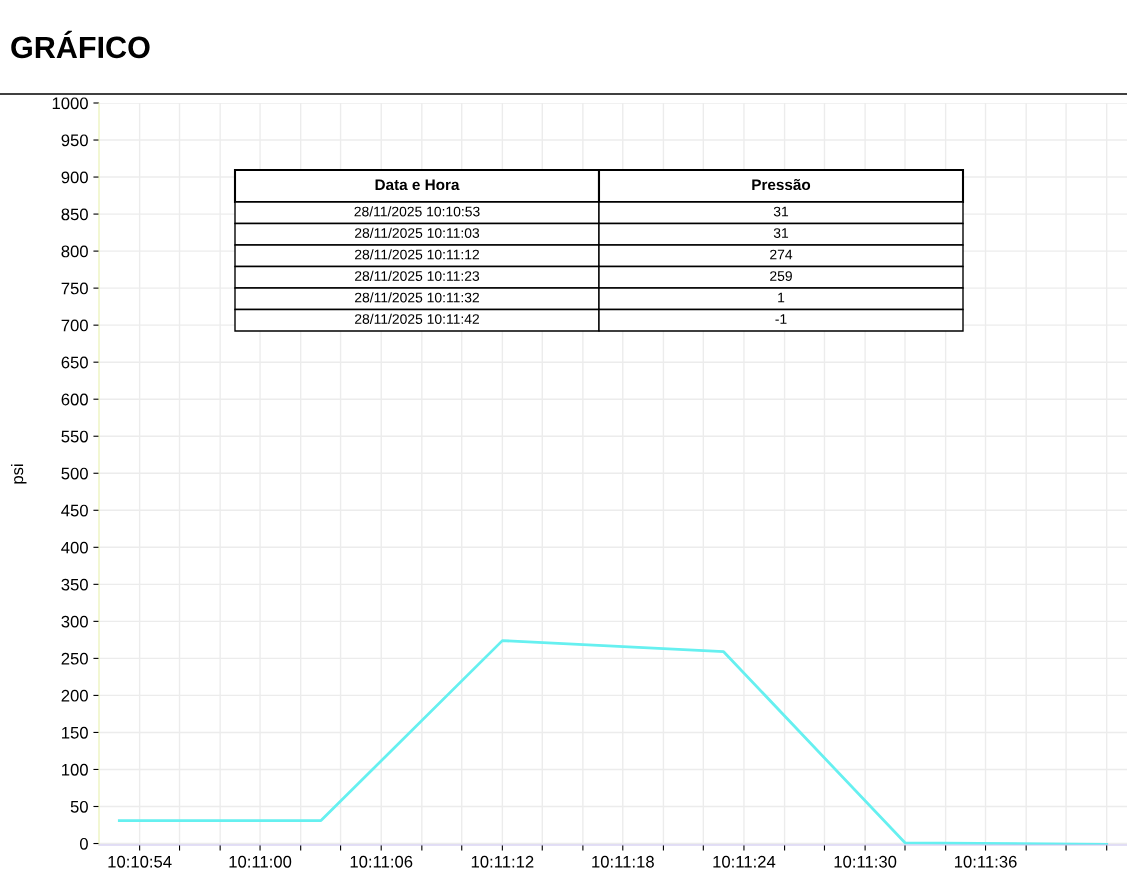  What do you see at coordinates (781, 297) in the screenshot?
I see `annotation: 1` at bounding box center [781, 297].